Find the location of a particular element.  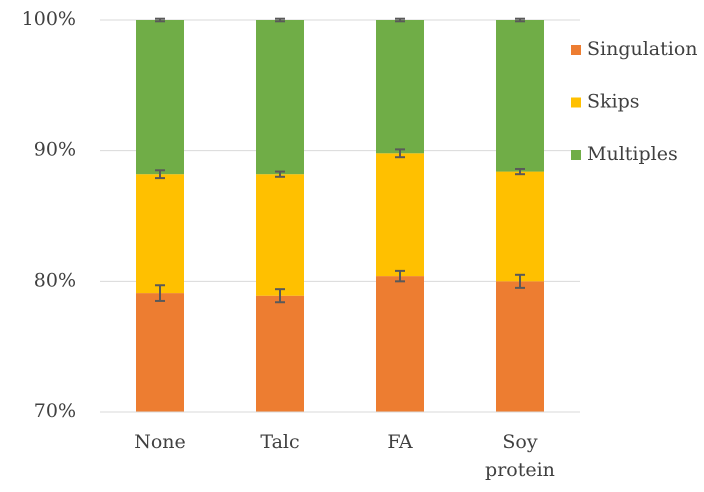

y-tick-label: 90% is located at coordinates (55, 150).